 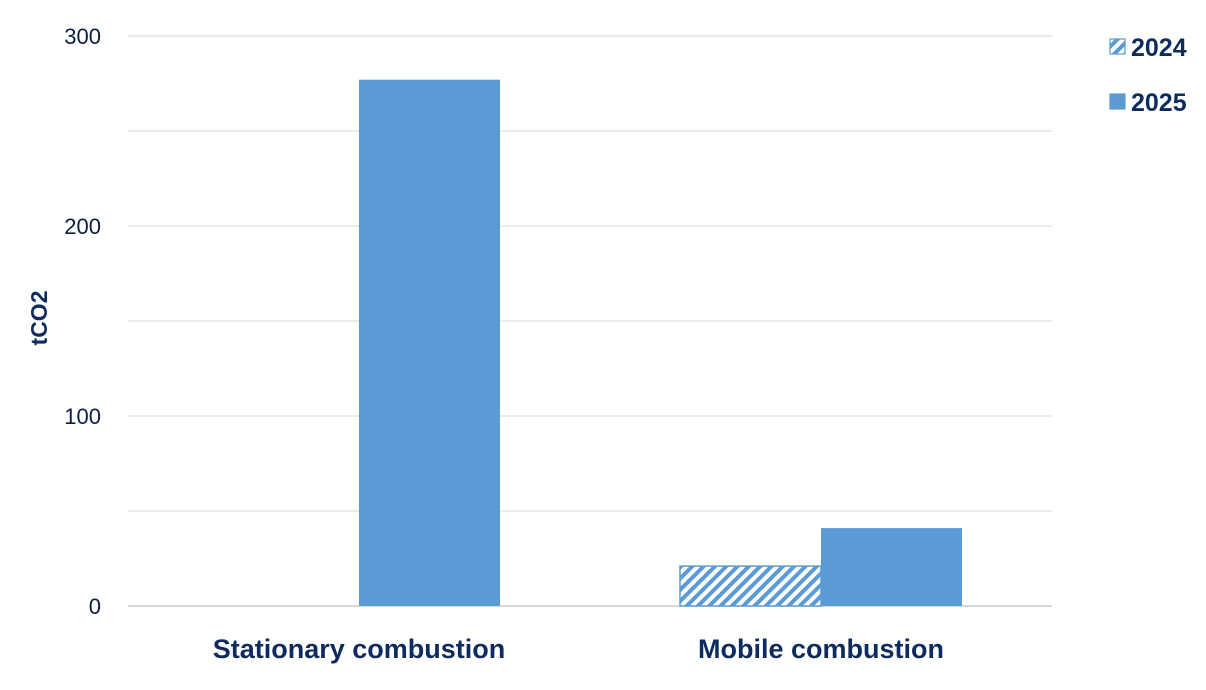 I want to click on y-tick-label: 200, so click(x=82, y=226).